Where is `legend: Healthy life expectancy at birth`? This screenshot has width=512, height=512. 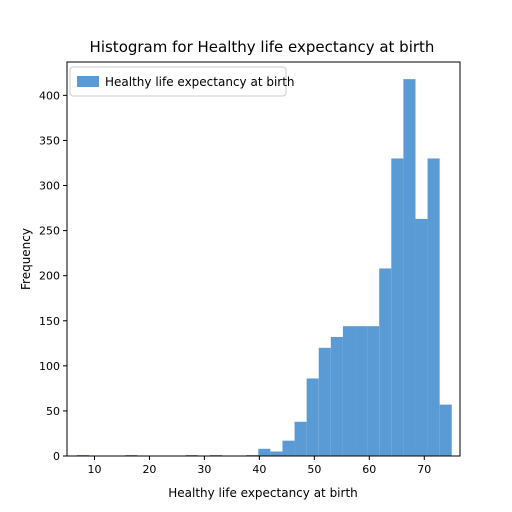
legend: Healthy life expectancy at birth is located at coordinates (182, 81).